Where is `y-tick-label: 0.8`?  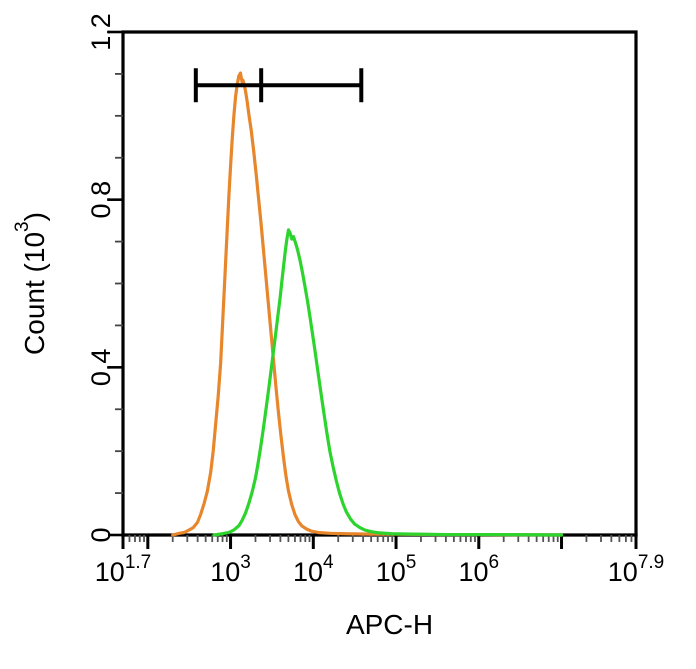
y-tick-label: 0.8 is located at coordinates (101, 200).